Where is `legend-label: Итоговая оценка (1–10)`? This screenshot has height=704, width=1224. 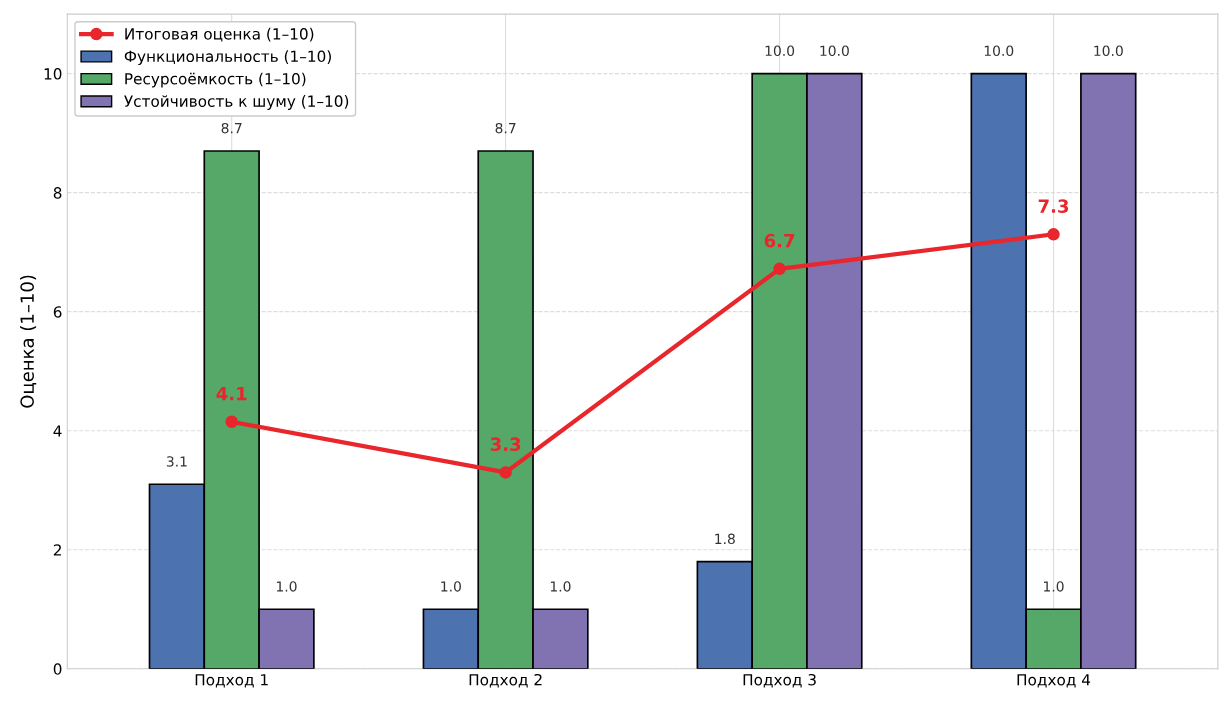 legend-label: Итоговая оценка (1–10) is located at coordinates (219, 34).